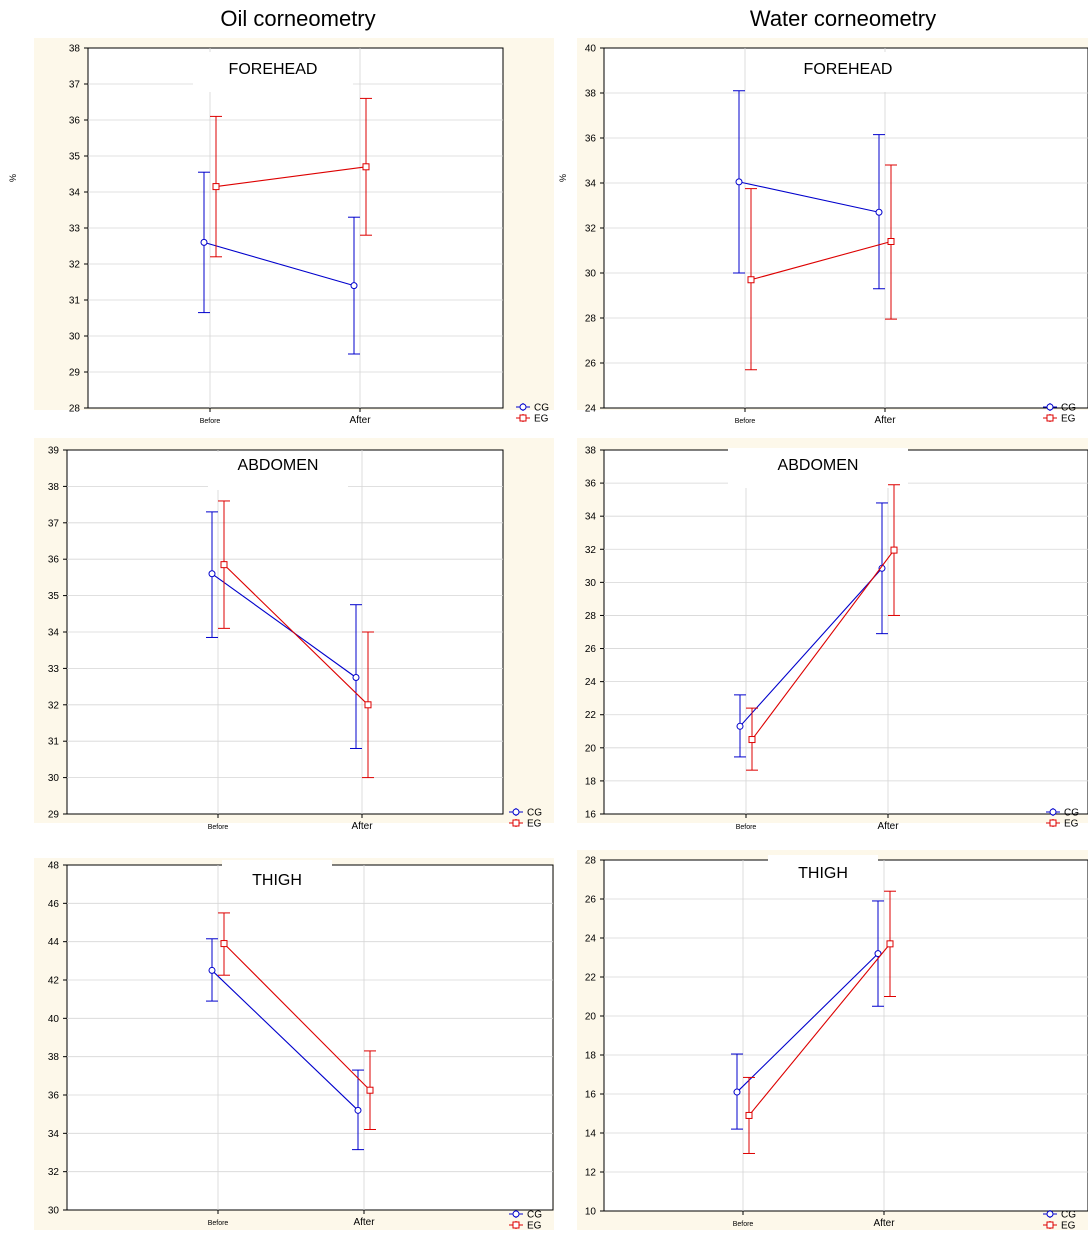 The image size is (1088, 1234). What do you see at coordinates (54, 669) in the screenshot?
I see `y-tick-label: 33` at bounding box center [54, 669].